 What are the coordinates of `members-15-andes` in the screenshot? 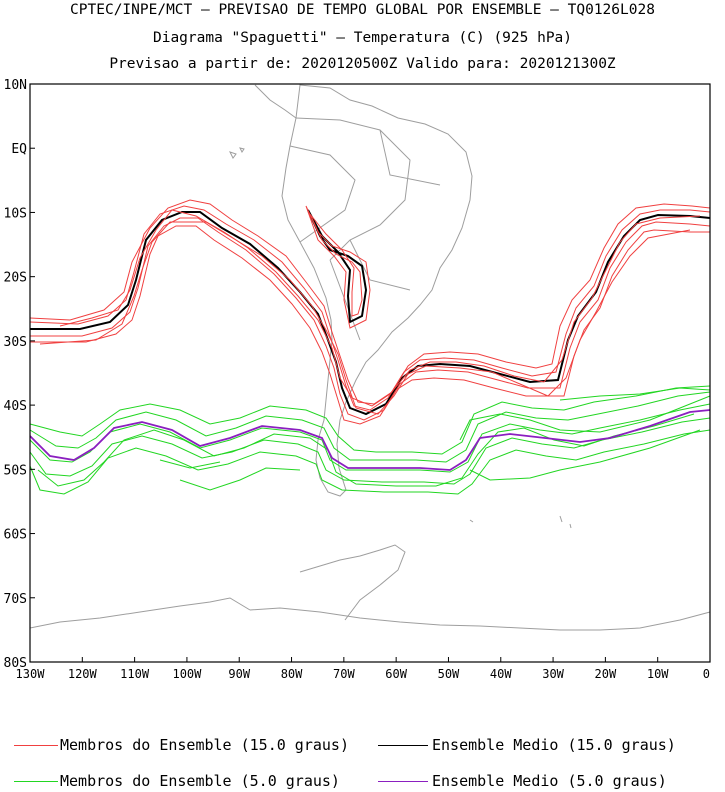 It's located at (338, 267).